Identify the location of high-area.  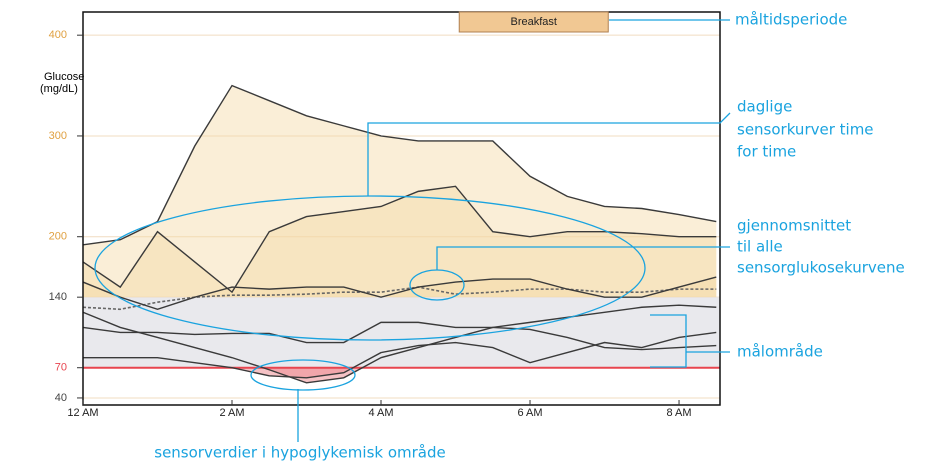
(400, 287).